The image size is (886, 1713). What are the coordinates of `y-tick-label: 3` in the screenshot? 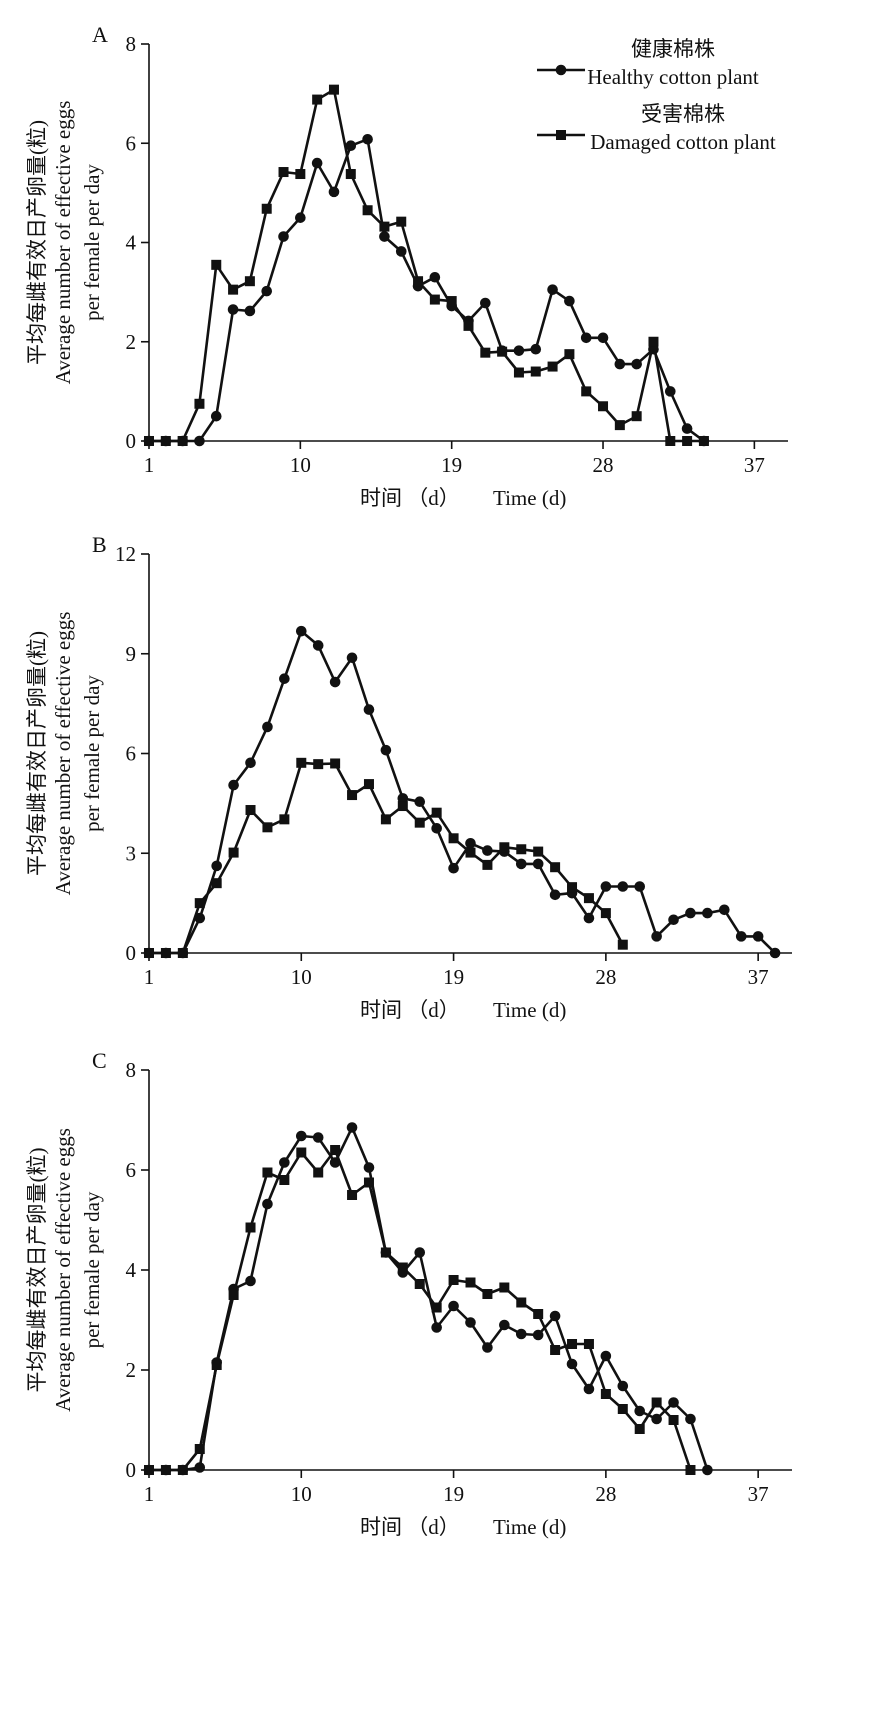 It's located at (131, 853).